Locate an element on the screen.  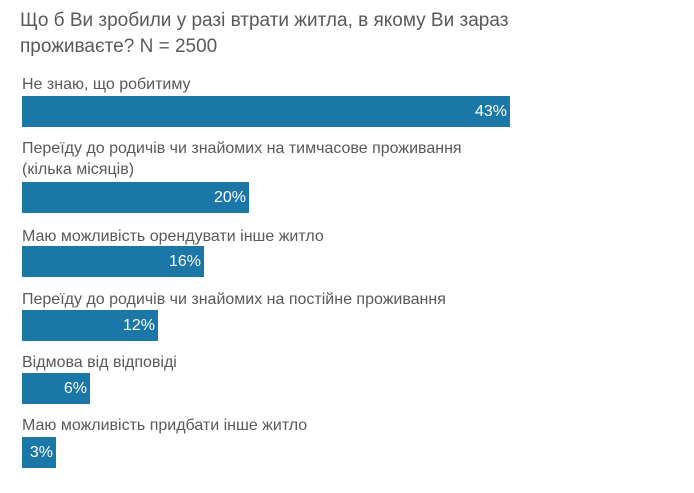
category-label: Не знаю, що робитиму is located at coordinates (106, 84).